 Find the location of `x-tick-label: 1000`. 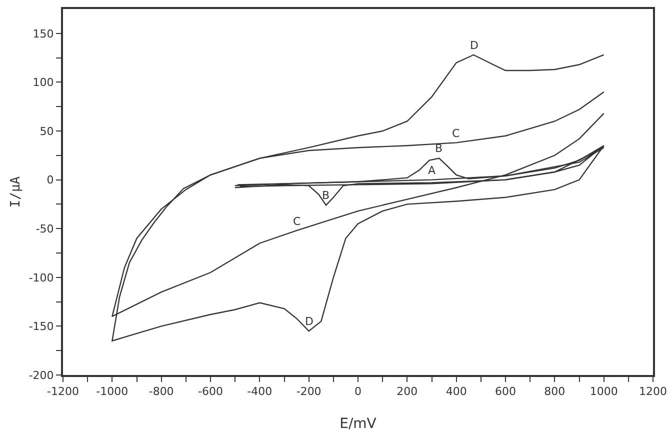

x-tick-label: 1000 is located at coordinates (604, 391).